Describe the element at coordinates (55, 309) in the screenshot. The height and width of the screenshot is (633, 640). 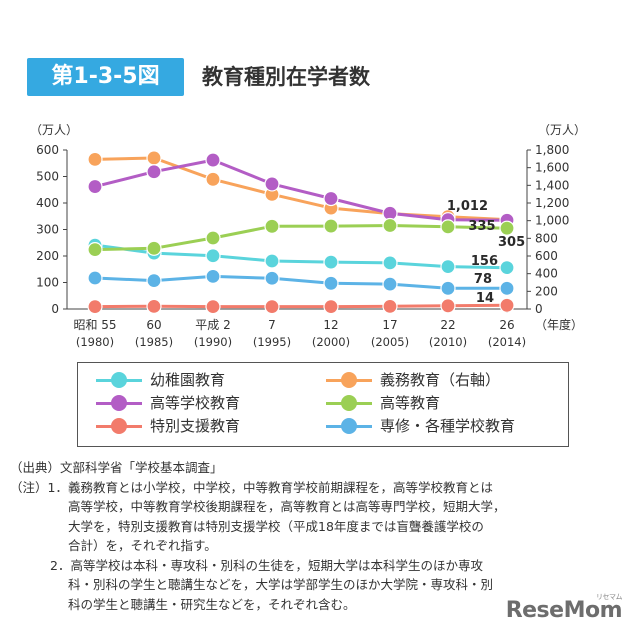
I see `left-tick-label: 0` at that location.